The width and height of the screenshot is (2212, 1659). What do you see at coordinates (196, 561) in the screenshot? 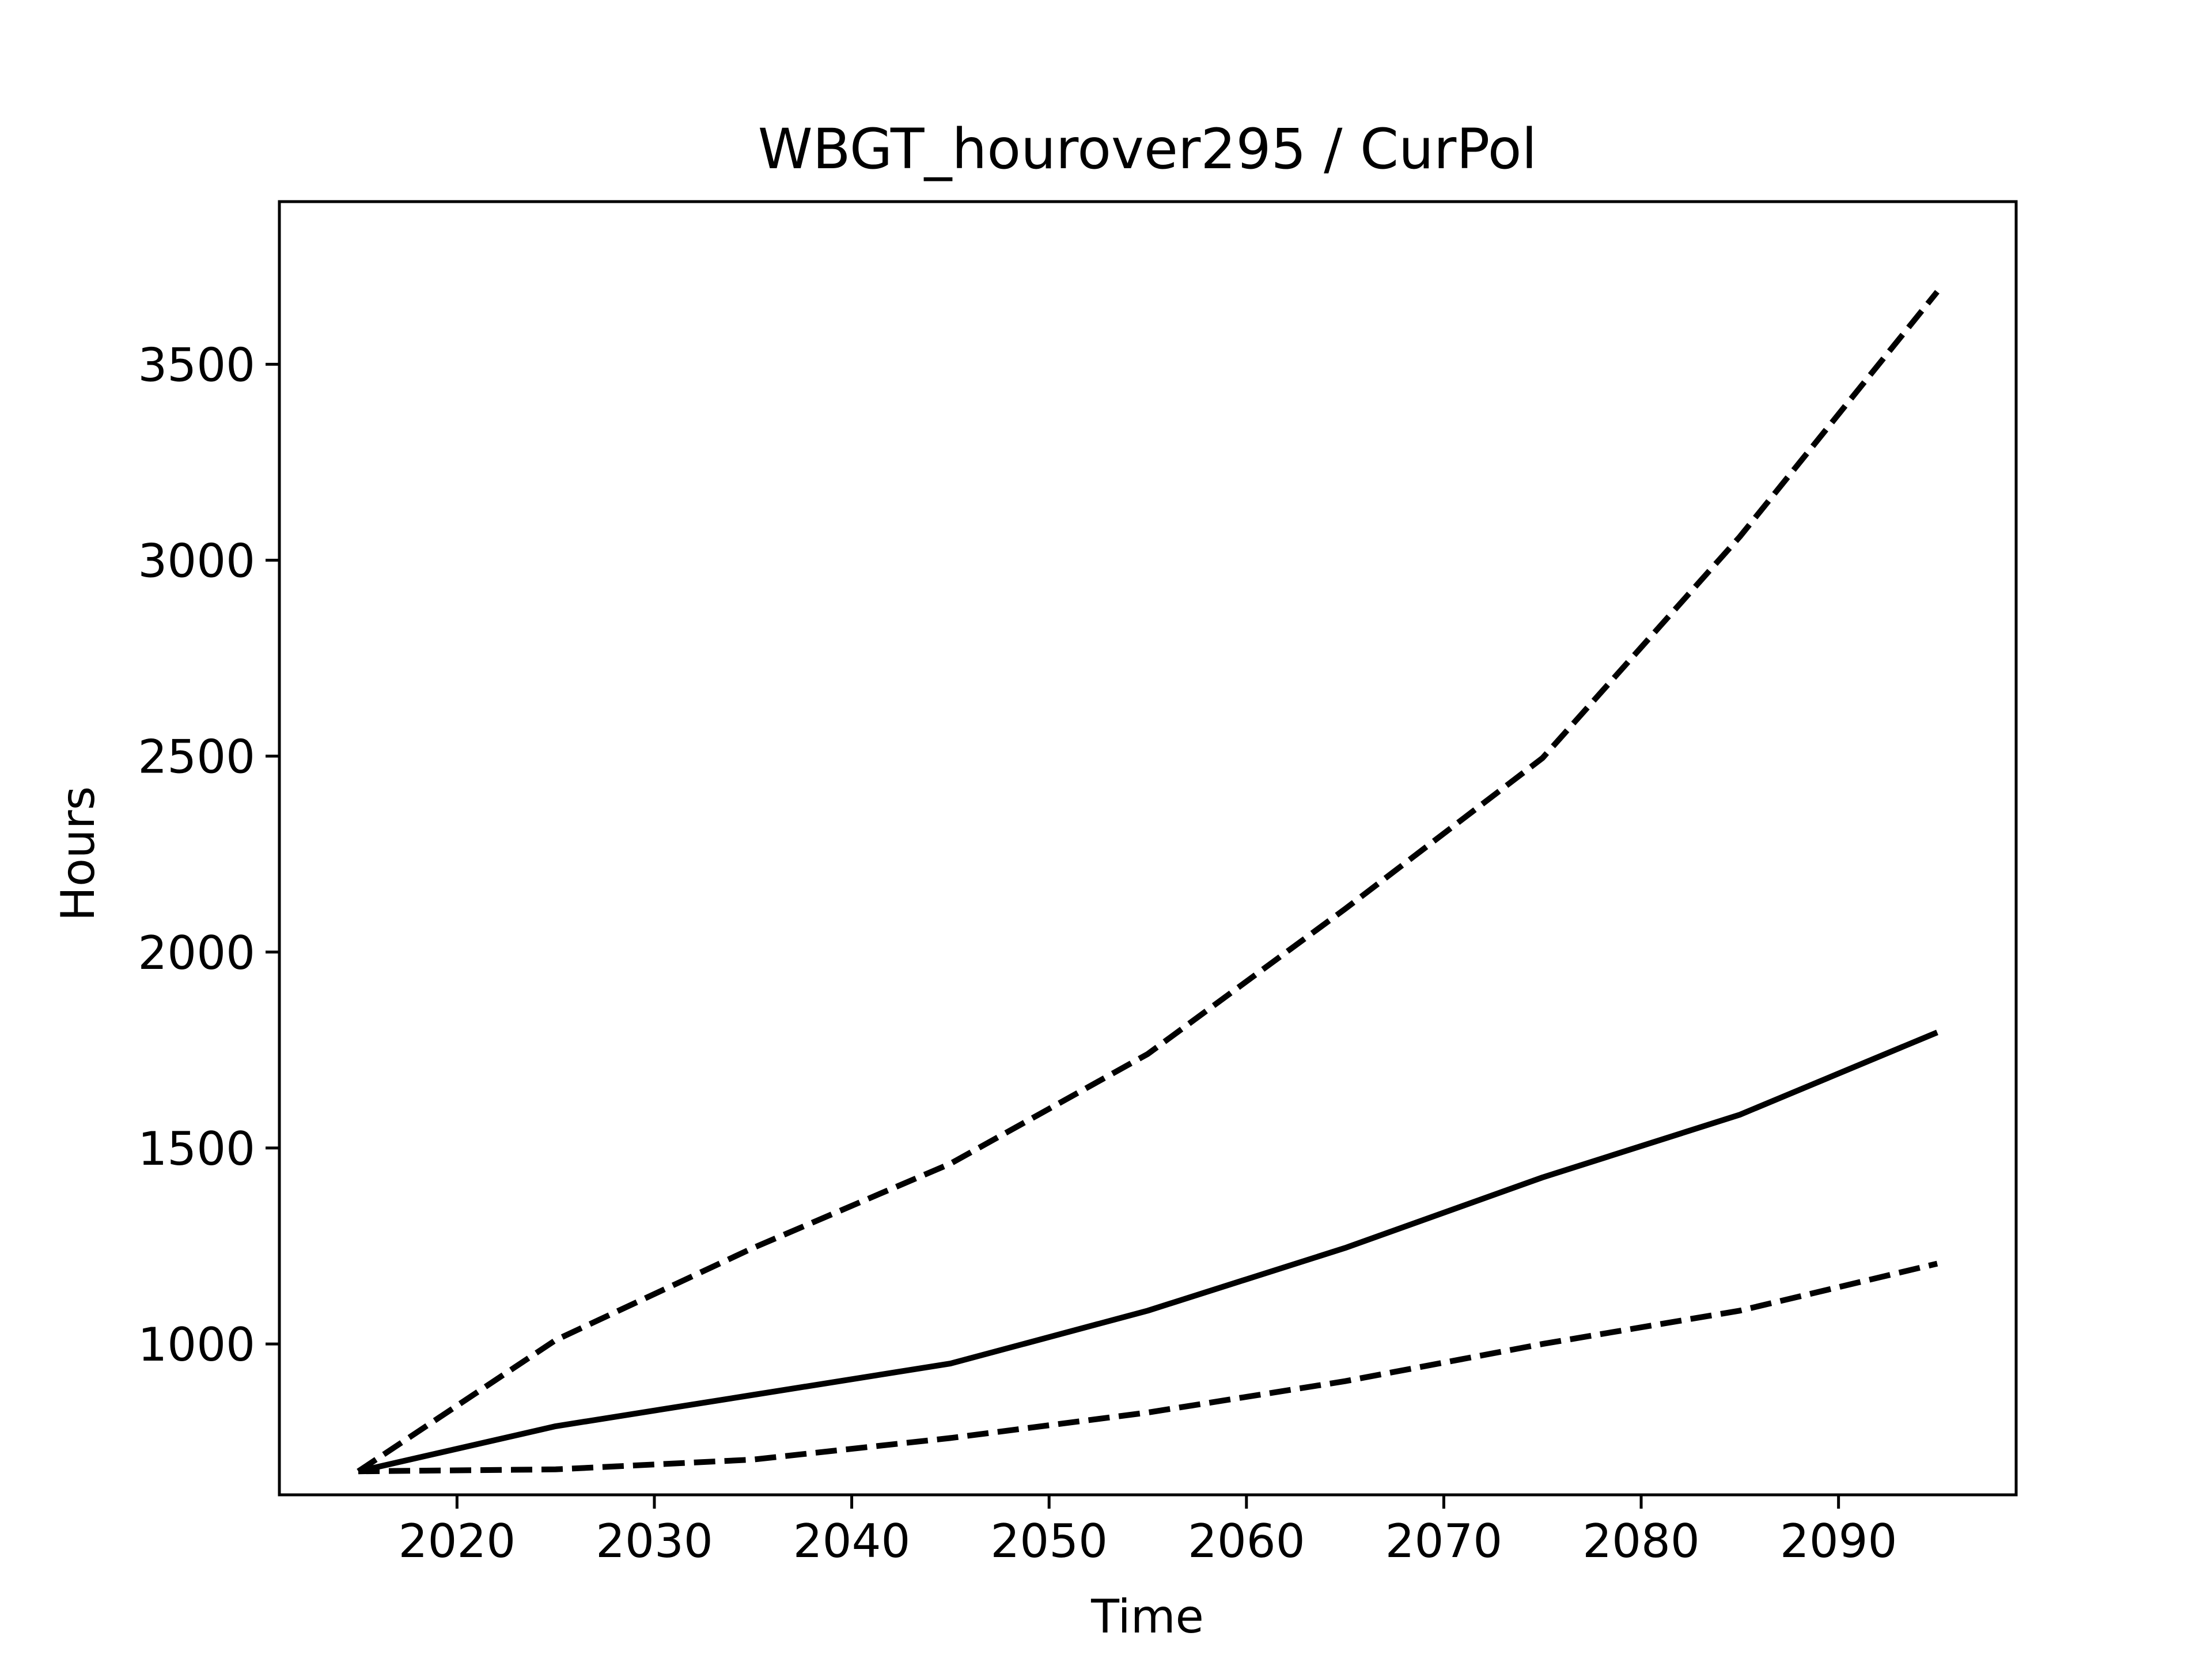
I see `y-tick-label: 3000` at bounding box center [196, 561].